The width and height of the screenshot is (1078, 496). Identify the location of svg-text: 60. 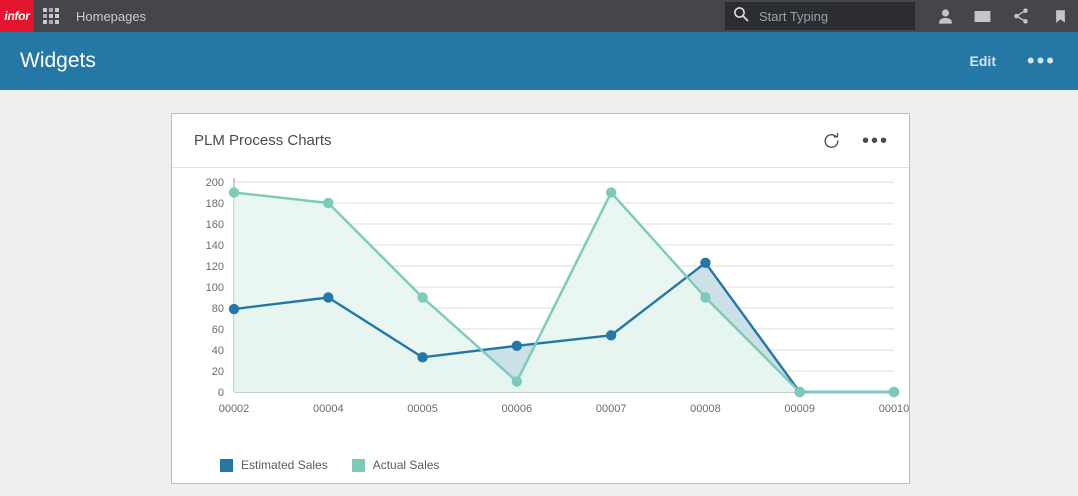
(218, 330).